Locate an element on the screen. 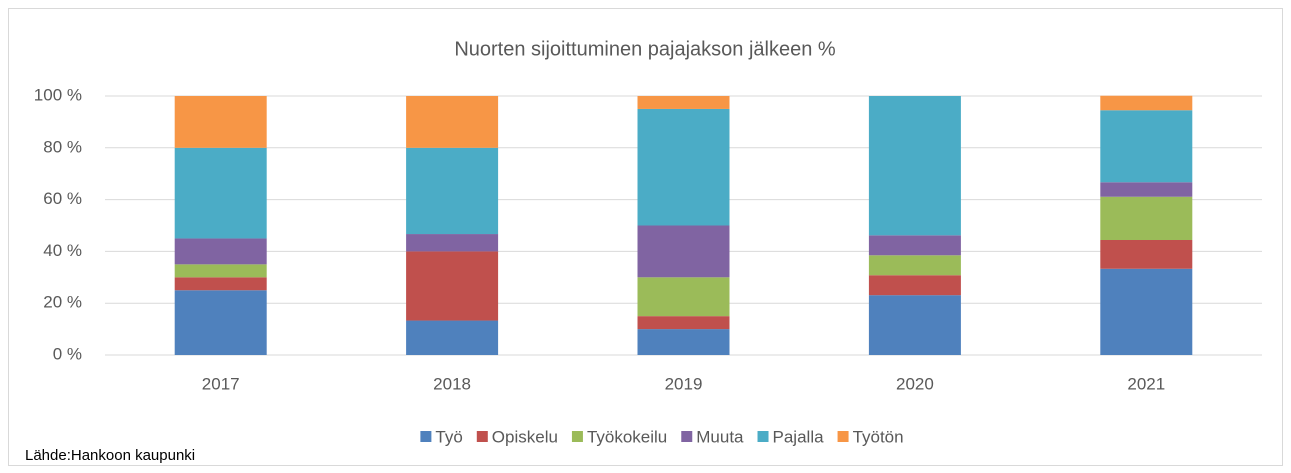 The image size is (1291, 473). y-tick-label: 0 % is located at coordinates (67, 353).